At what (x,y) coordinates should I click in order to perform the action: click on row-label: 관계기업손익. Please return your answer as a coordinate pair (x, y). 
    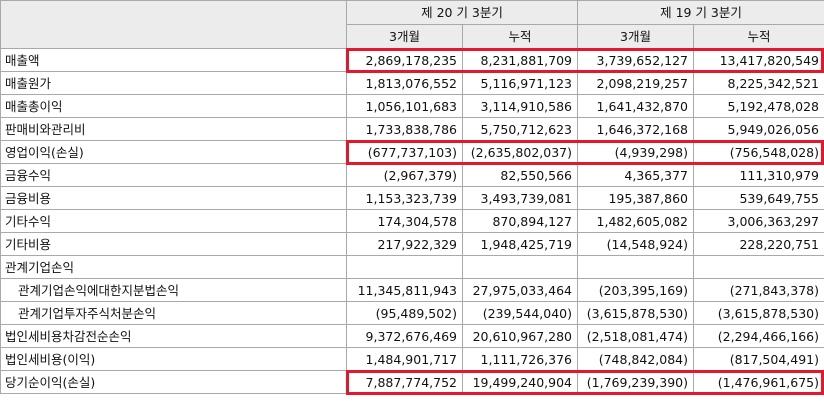
    Looking at the image, I should click on (173, 267).